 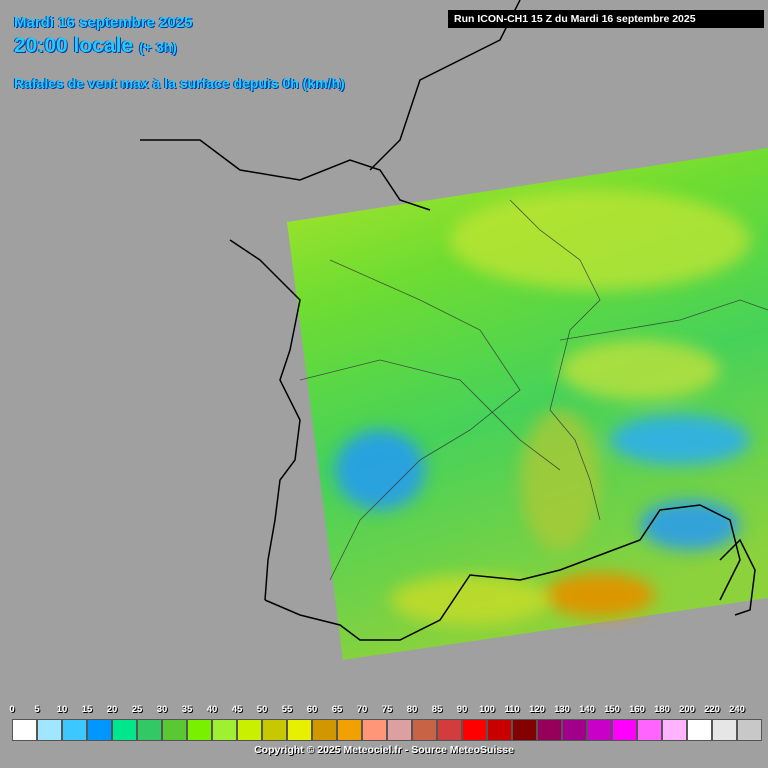 What do you see at coordinates (103, 22) in the screenshot?
I see `date: Mardi 16 septembre 2025` at bounding box center [103, 22].